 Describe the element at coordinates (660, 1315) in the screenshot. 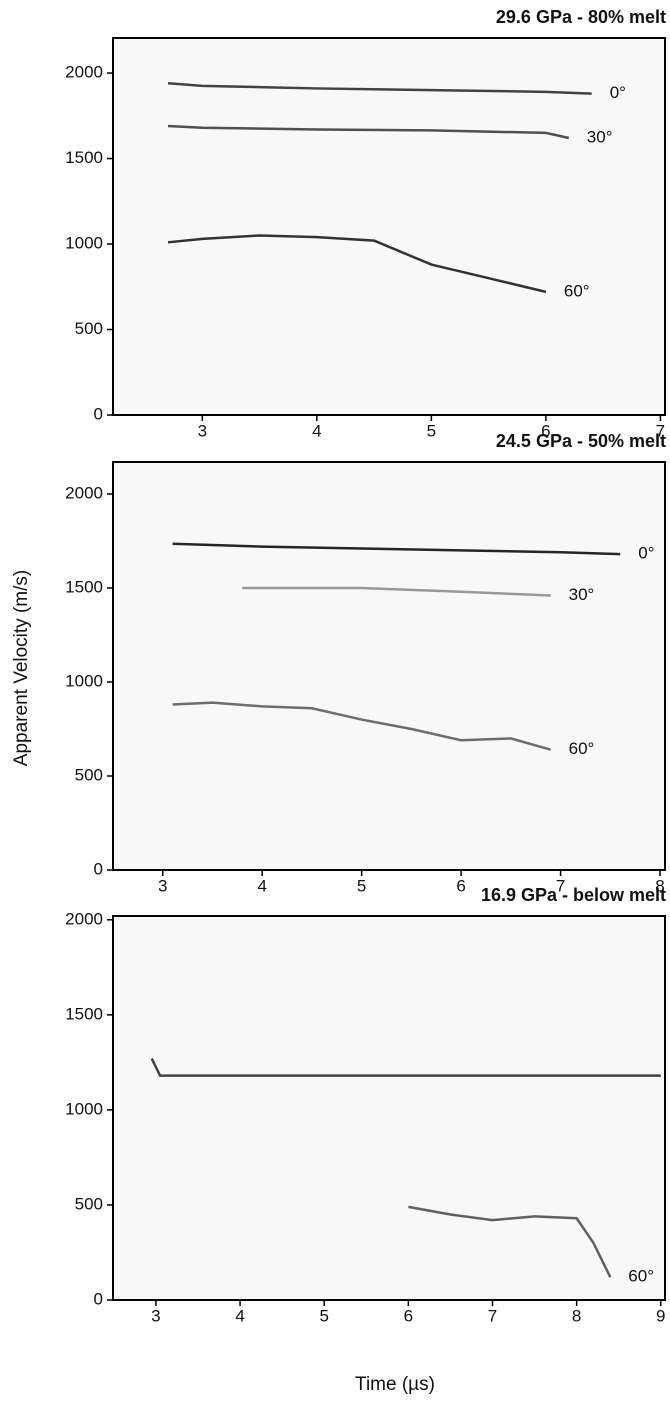

I see `x-tick-label: 9` at that location.